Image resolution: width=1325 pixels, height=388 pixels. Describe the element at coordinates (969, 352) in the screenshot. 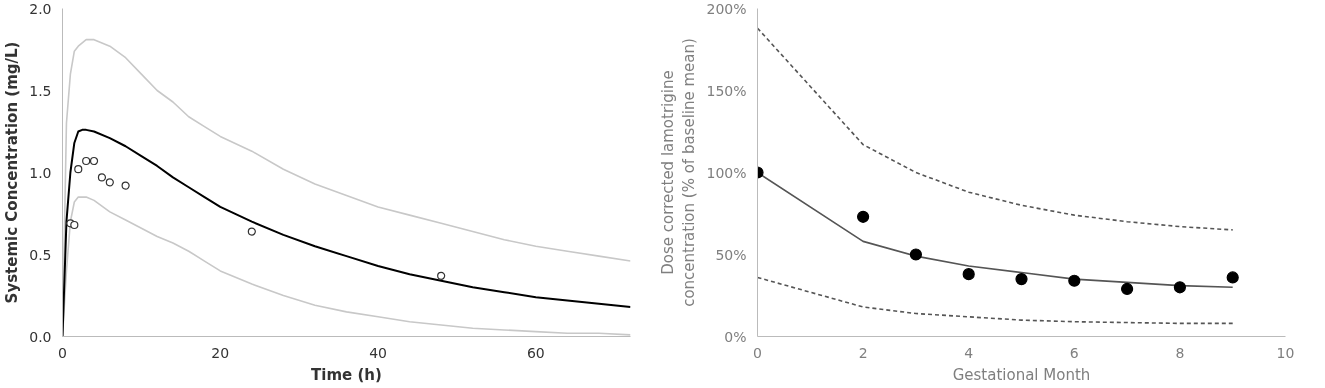

I see `x-tick-label: 4` at that location.